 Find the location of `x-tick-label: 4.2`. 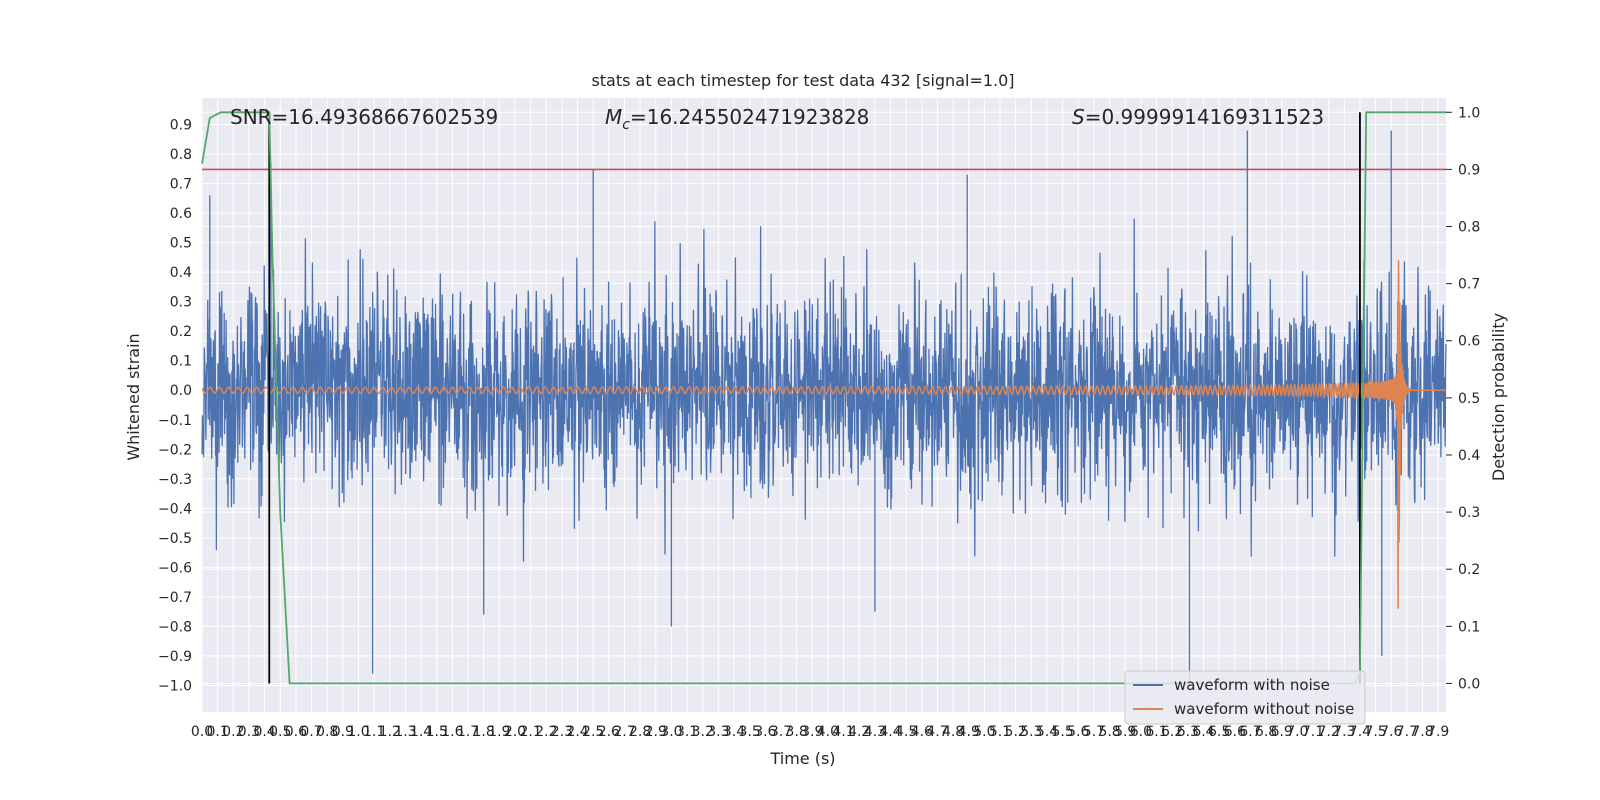

x-tick-label: 4.2 is located at coordinates (859, 732).